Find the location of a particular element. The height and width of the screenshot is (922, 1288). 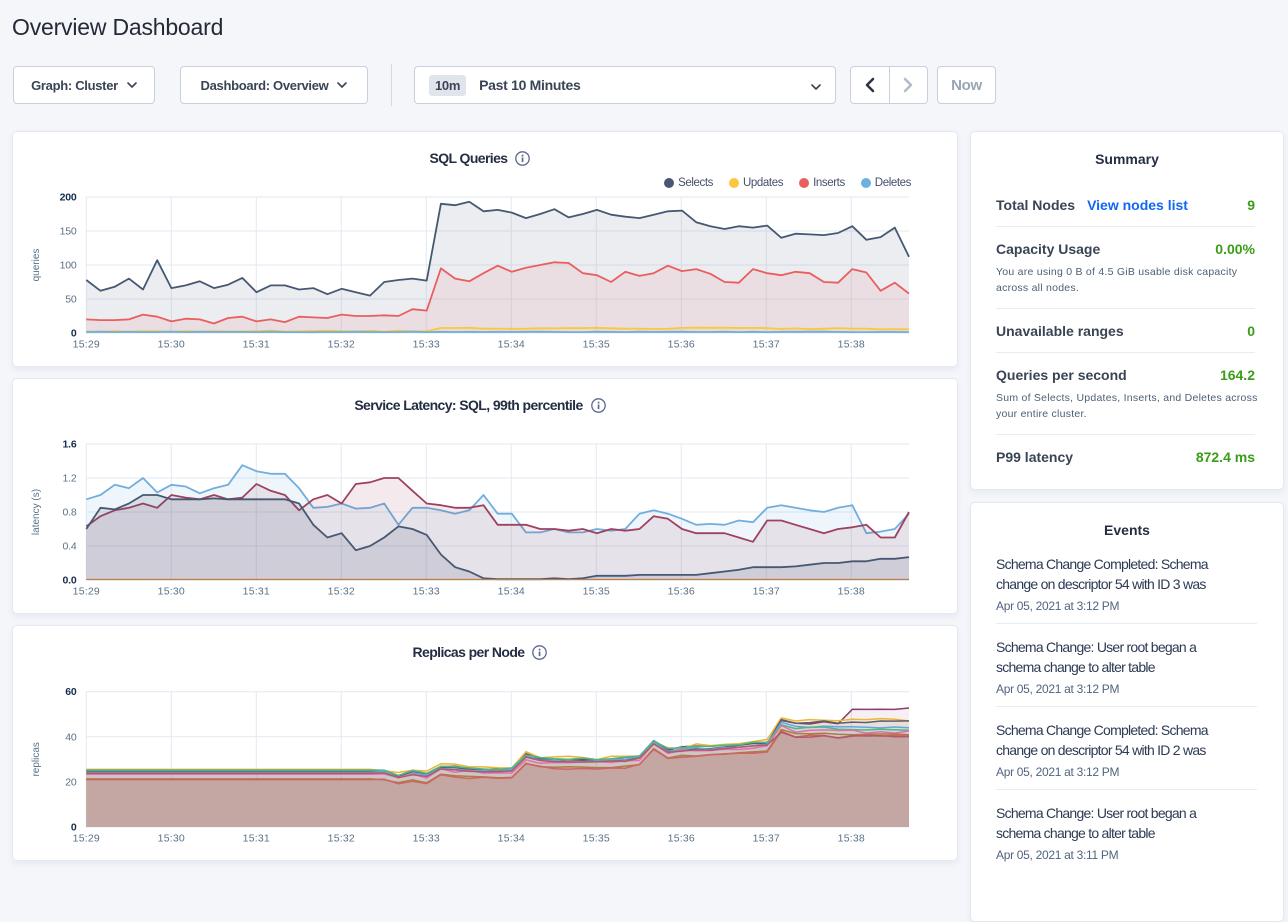

svg-text: 60 is located at coordinates (71, 692).